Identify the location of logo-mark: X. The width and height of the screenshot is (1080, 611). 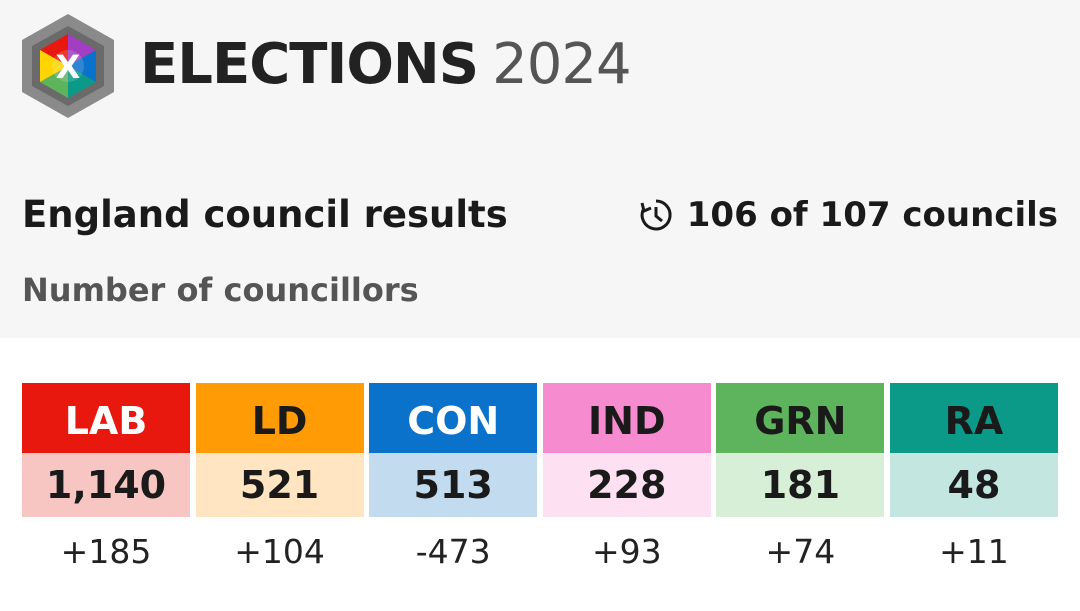
(68, 67).